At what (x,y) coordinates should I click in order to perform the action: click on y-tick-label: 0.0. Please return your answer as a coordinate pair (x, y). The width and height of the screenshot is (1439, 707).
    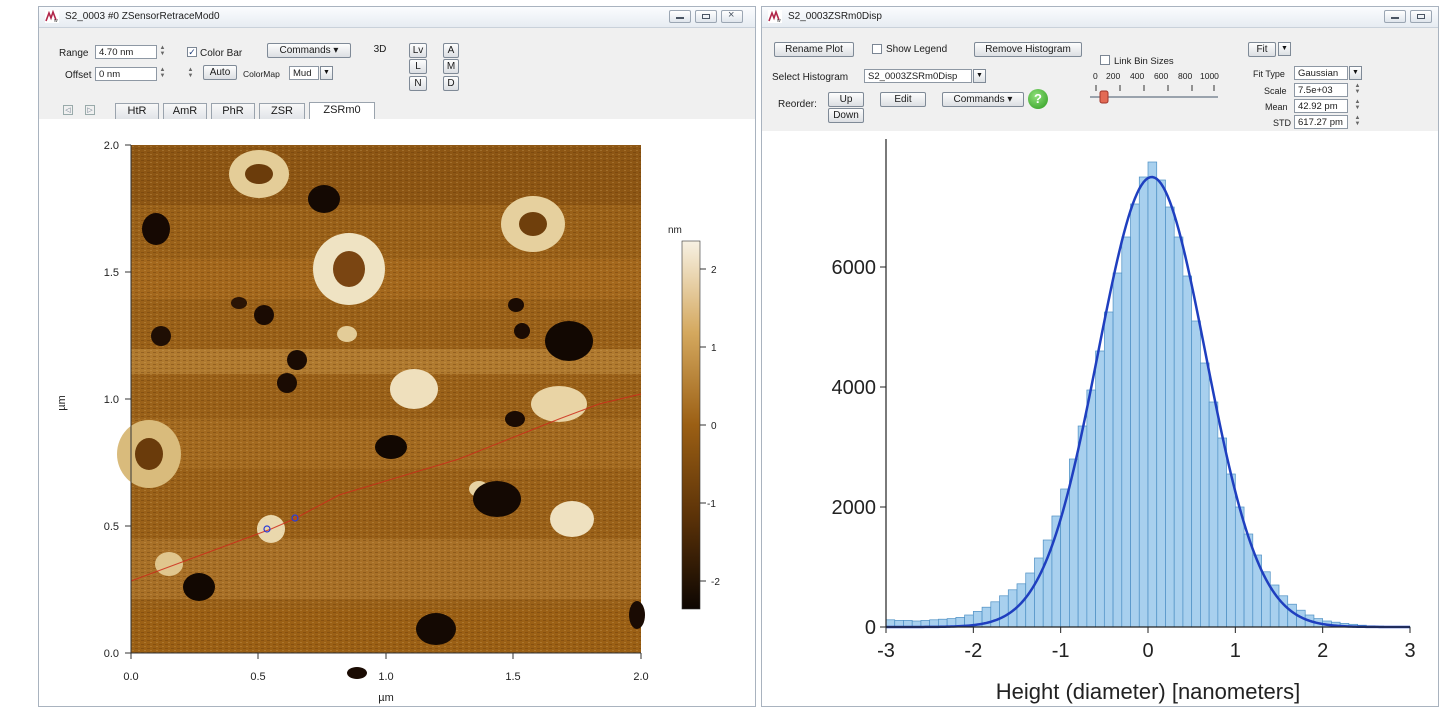
    Looking at the image, I should click on (111, 654).